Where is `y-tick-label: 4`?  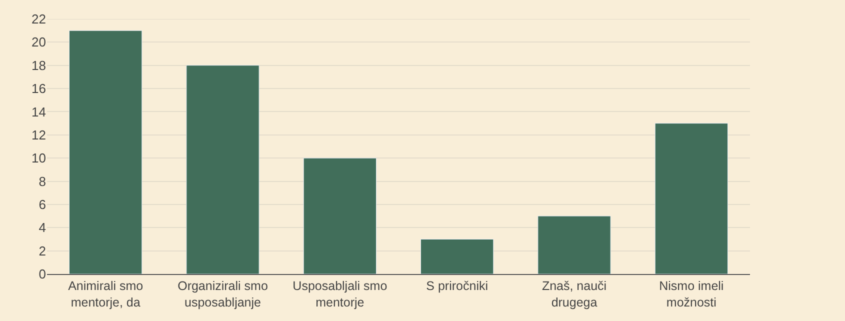 y-tick-label: 4 is located at coordinates (42, 228).